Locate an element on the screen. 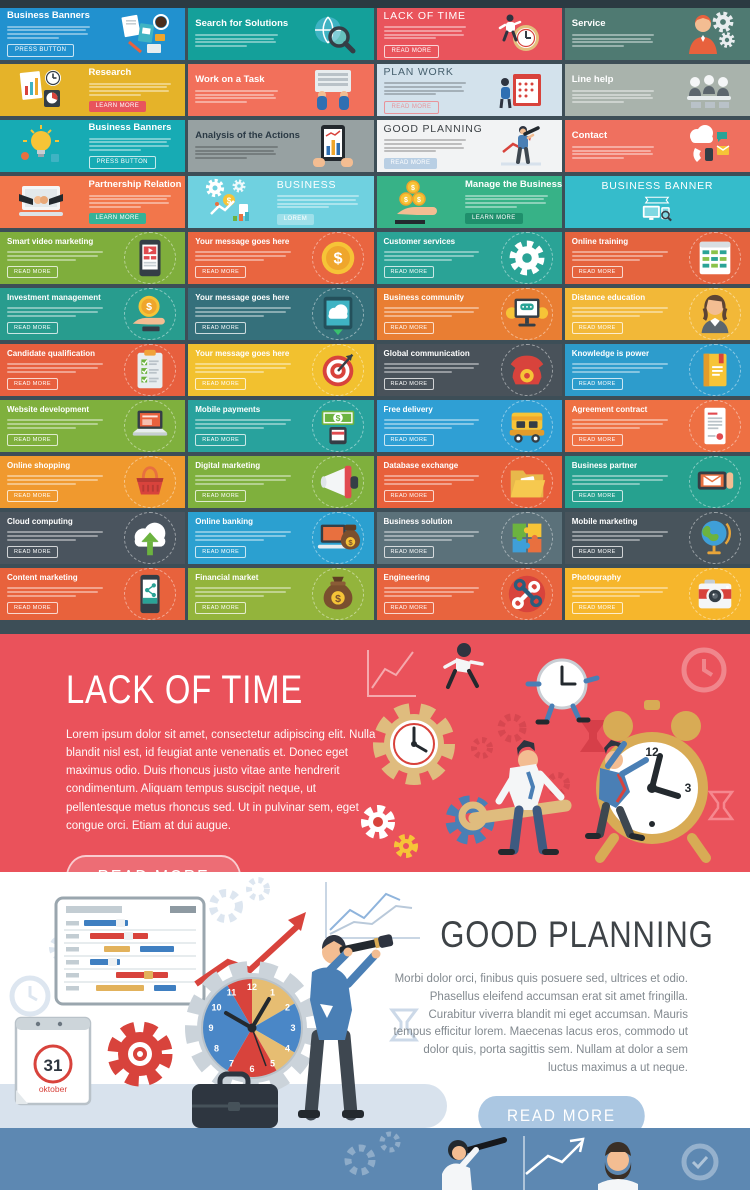 This screenshot has width=750, height=1190. banner-tile-business-solution: Business solution READ MORE is located at coordinates (469, 538).